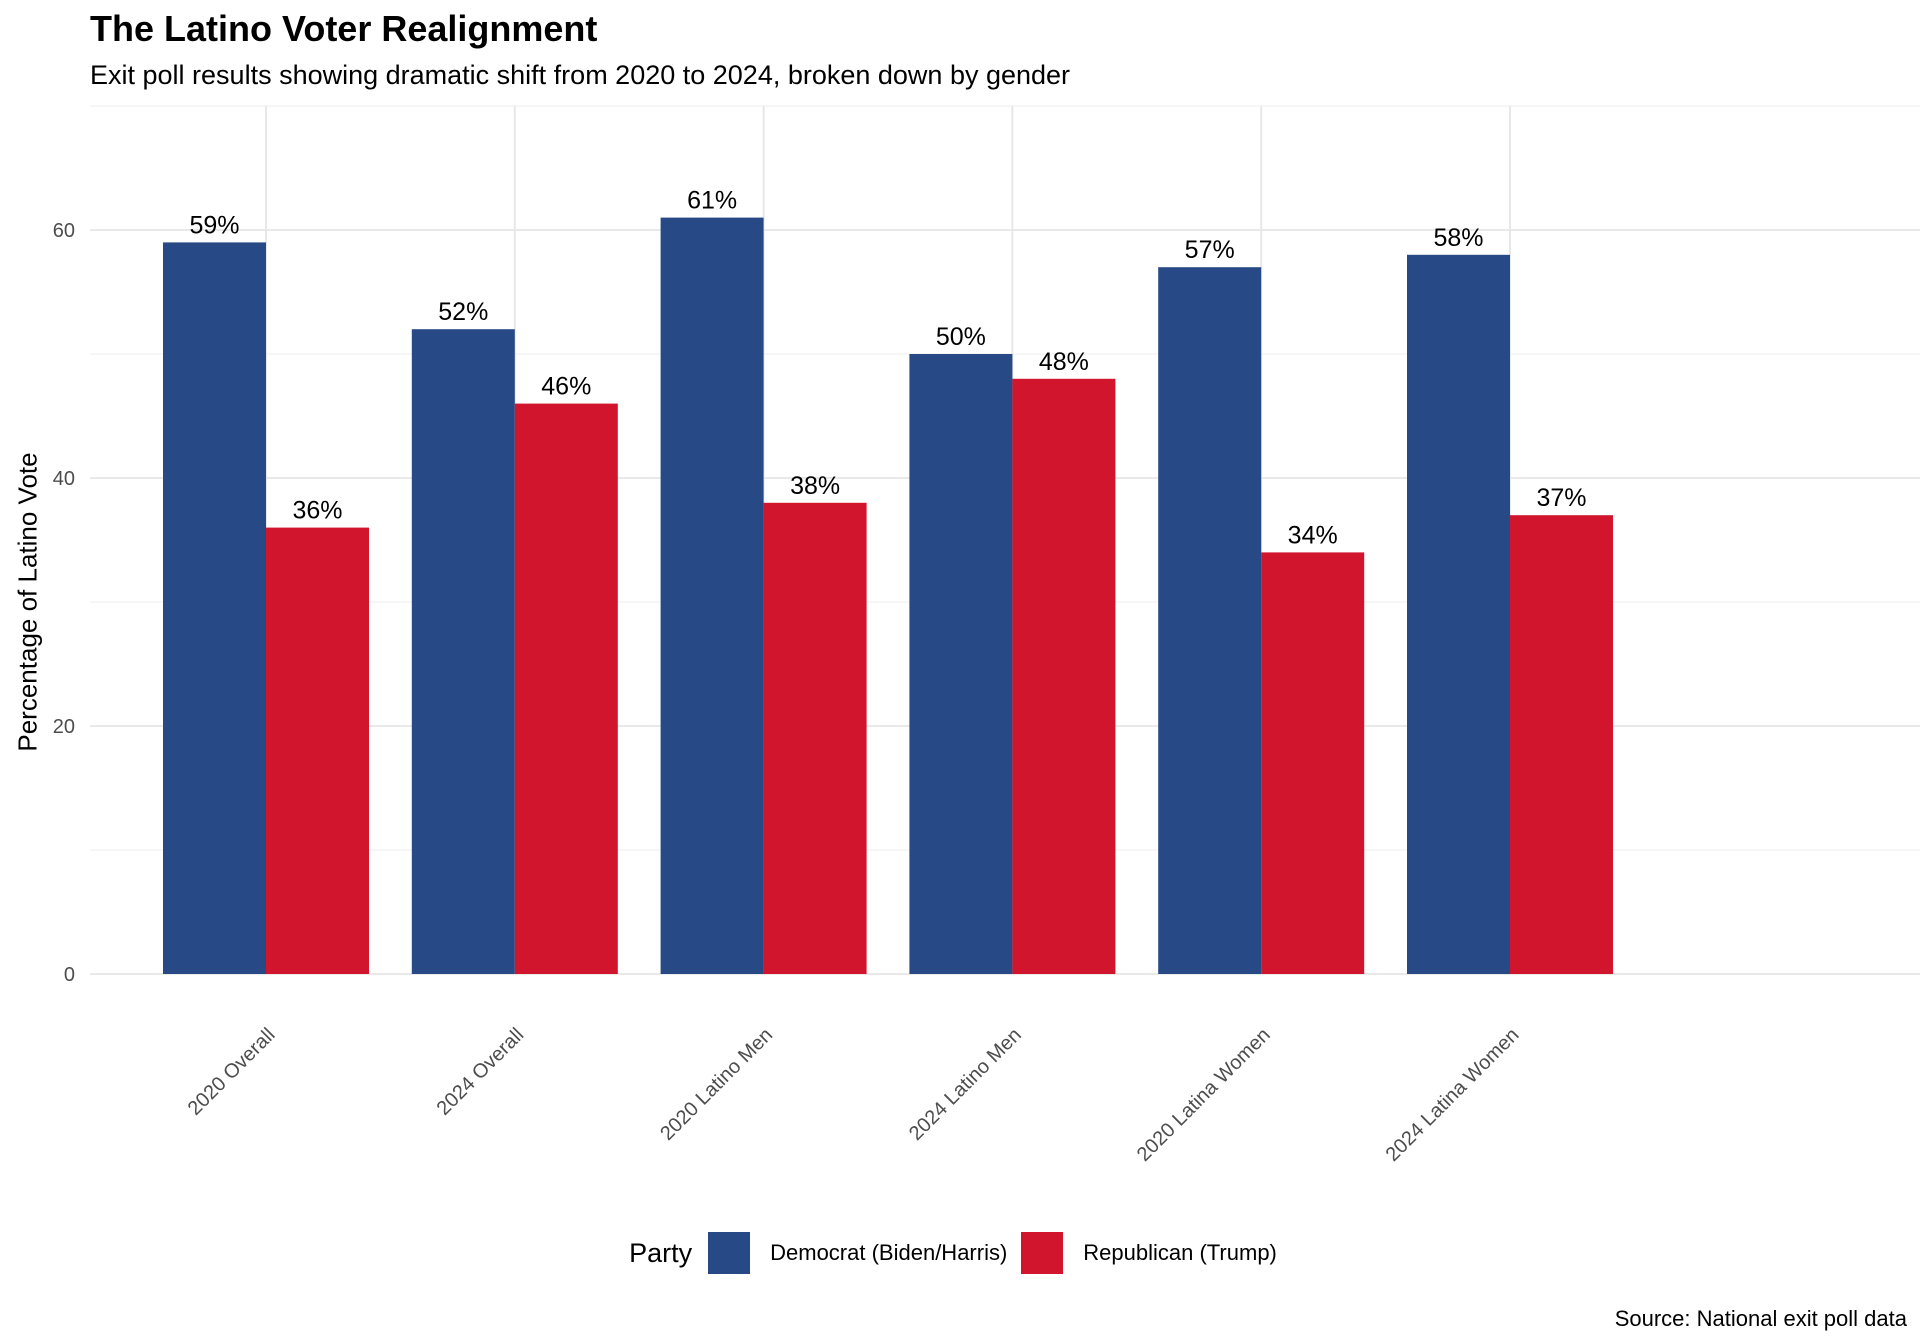 The height and width of the screenshot is (1344, 1920). Describe the element at coordinates (463, 312) in the screenshot. I see `bar-value-label: 52%` at that location.